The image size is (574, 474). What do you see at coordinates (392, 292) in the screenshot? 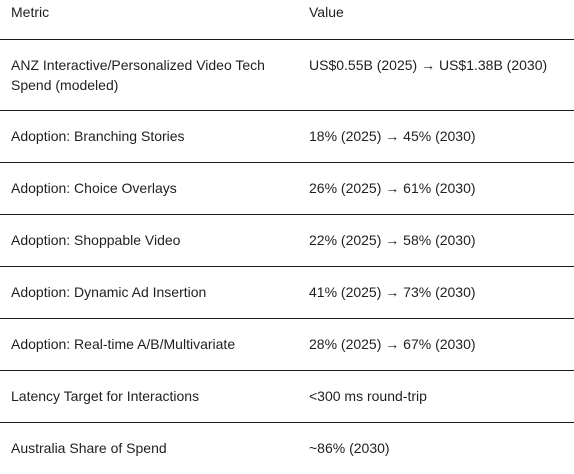
I see `value-cell: 41% (2025) → 73% (2030)` at bounding box center [392, 292].